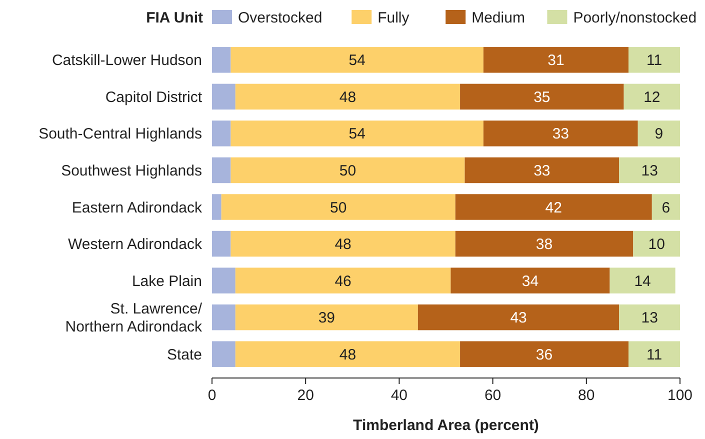 The image size is (705, 439). I want to click on data-label: 43, so click(518, 318).